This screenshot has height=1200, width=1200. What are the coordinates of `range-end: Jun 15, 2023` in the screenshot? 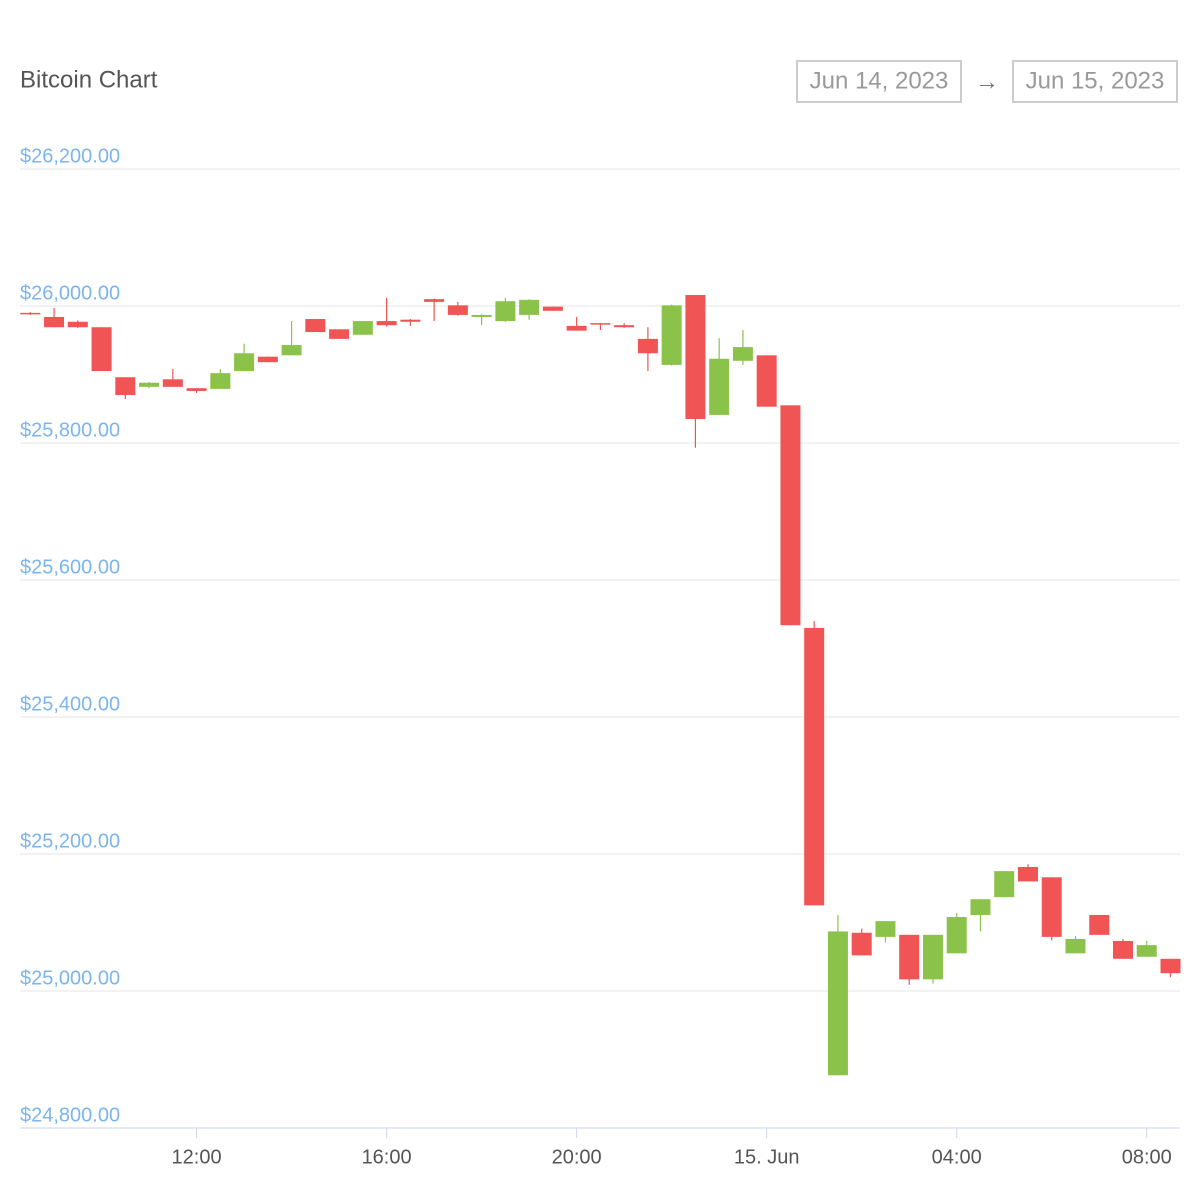 It's located at (1095, 80).